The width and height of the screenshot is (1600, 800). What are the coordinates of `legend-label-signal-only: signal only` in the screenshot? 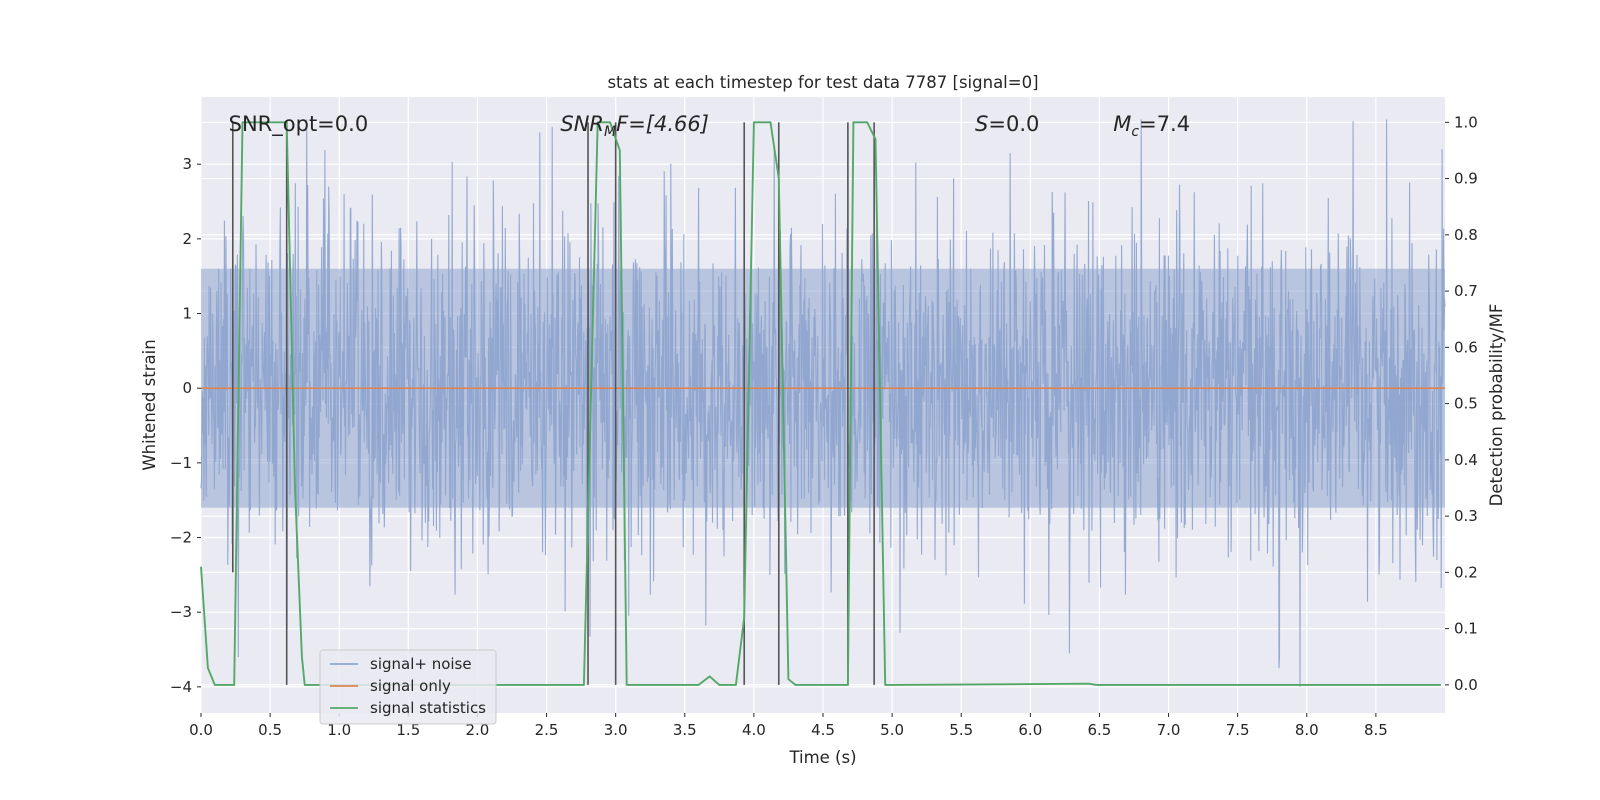 It's located at (410, 686).